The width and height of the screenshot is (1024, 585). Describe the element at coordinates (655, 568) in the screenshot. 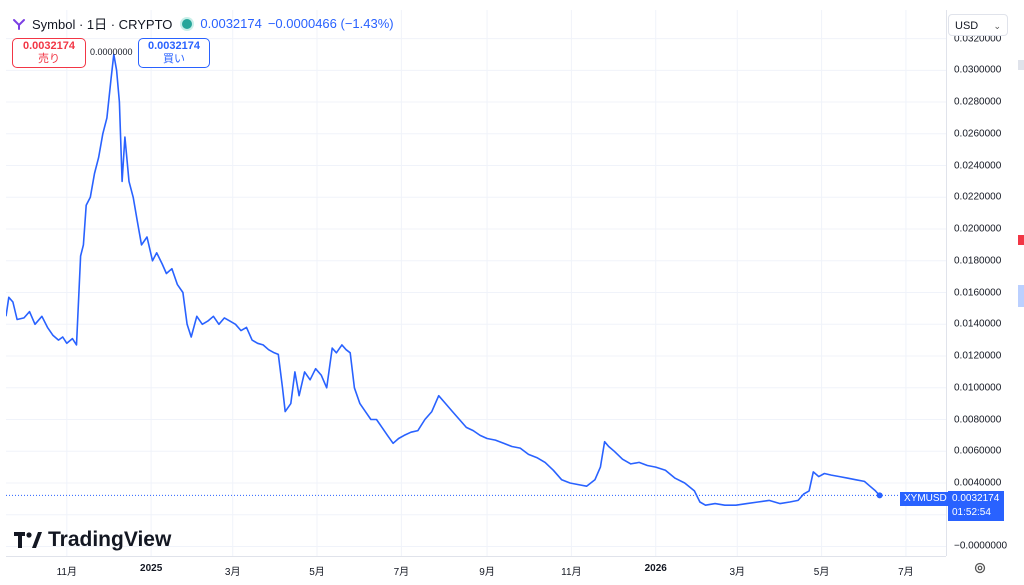

I see `x-tick-label: 2026` at that location.